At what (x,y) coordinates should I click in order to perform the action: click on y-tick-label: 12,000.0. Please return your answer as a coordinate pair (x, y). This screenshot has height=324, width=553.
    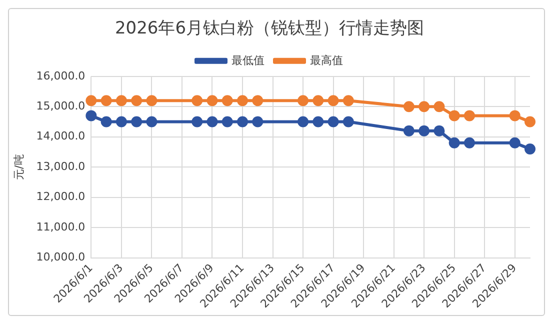
    Looking at the image, I should click on (61, 197).